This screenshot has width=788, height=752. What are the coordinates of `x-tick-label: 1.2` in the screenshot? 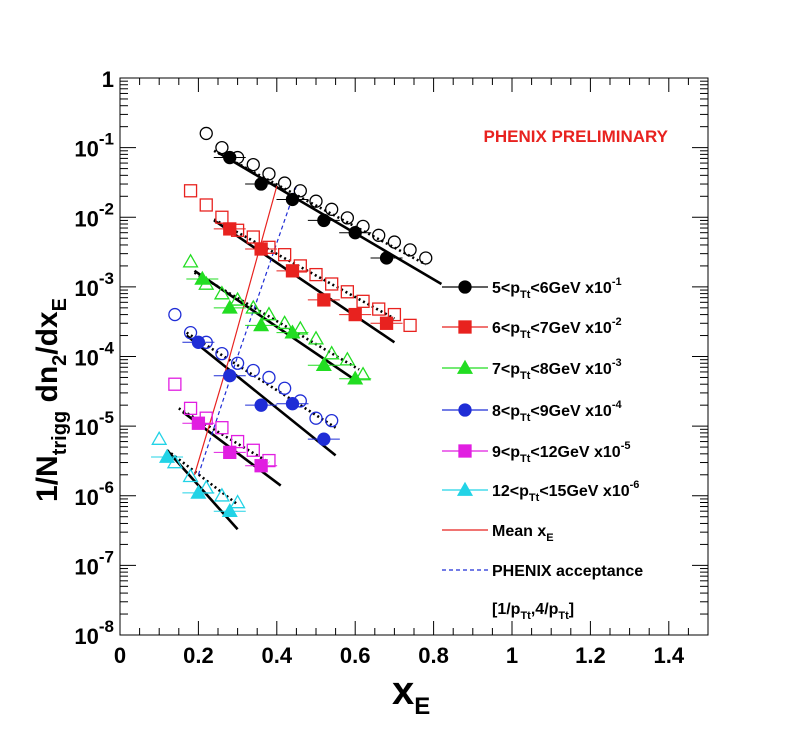 It's located at (590, 655).